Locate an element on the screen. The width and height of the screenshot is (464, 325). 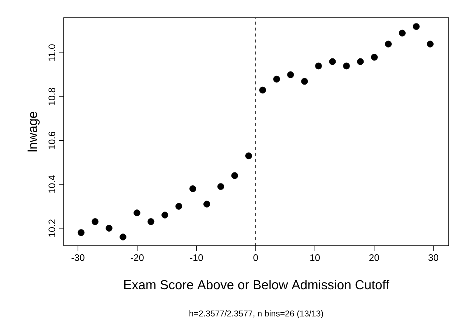
y-tick-label: 10.4 is located at coordinates (52, 185).